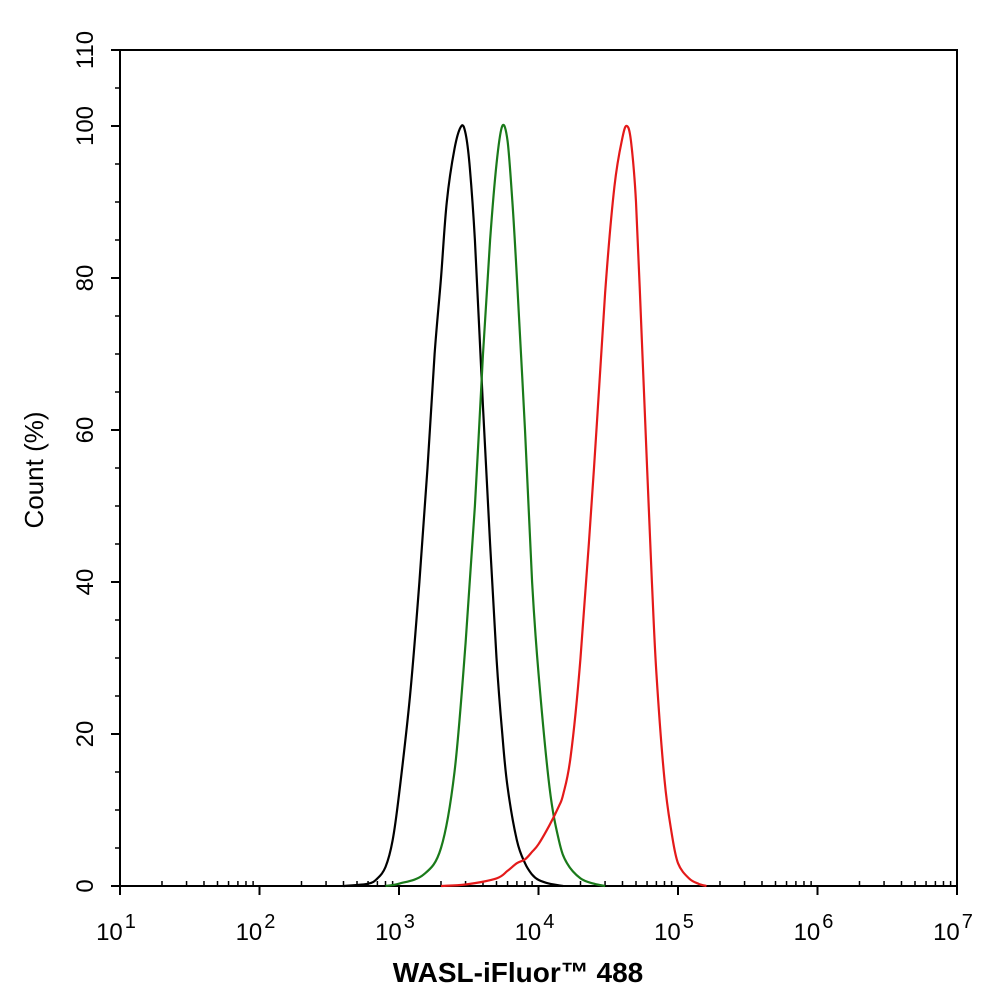 Image resolution: width=994 pixels, height=1002 pixels. I want to click on x-tick-label: 10 6, so click(814, 928).